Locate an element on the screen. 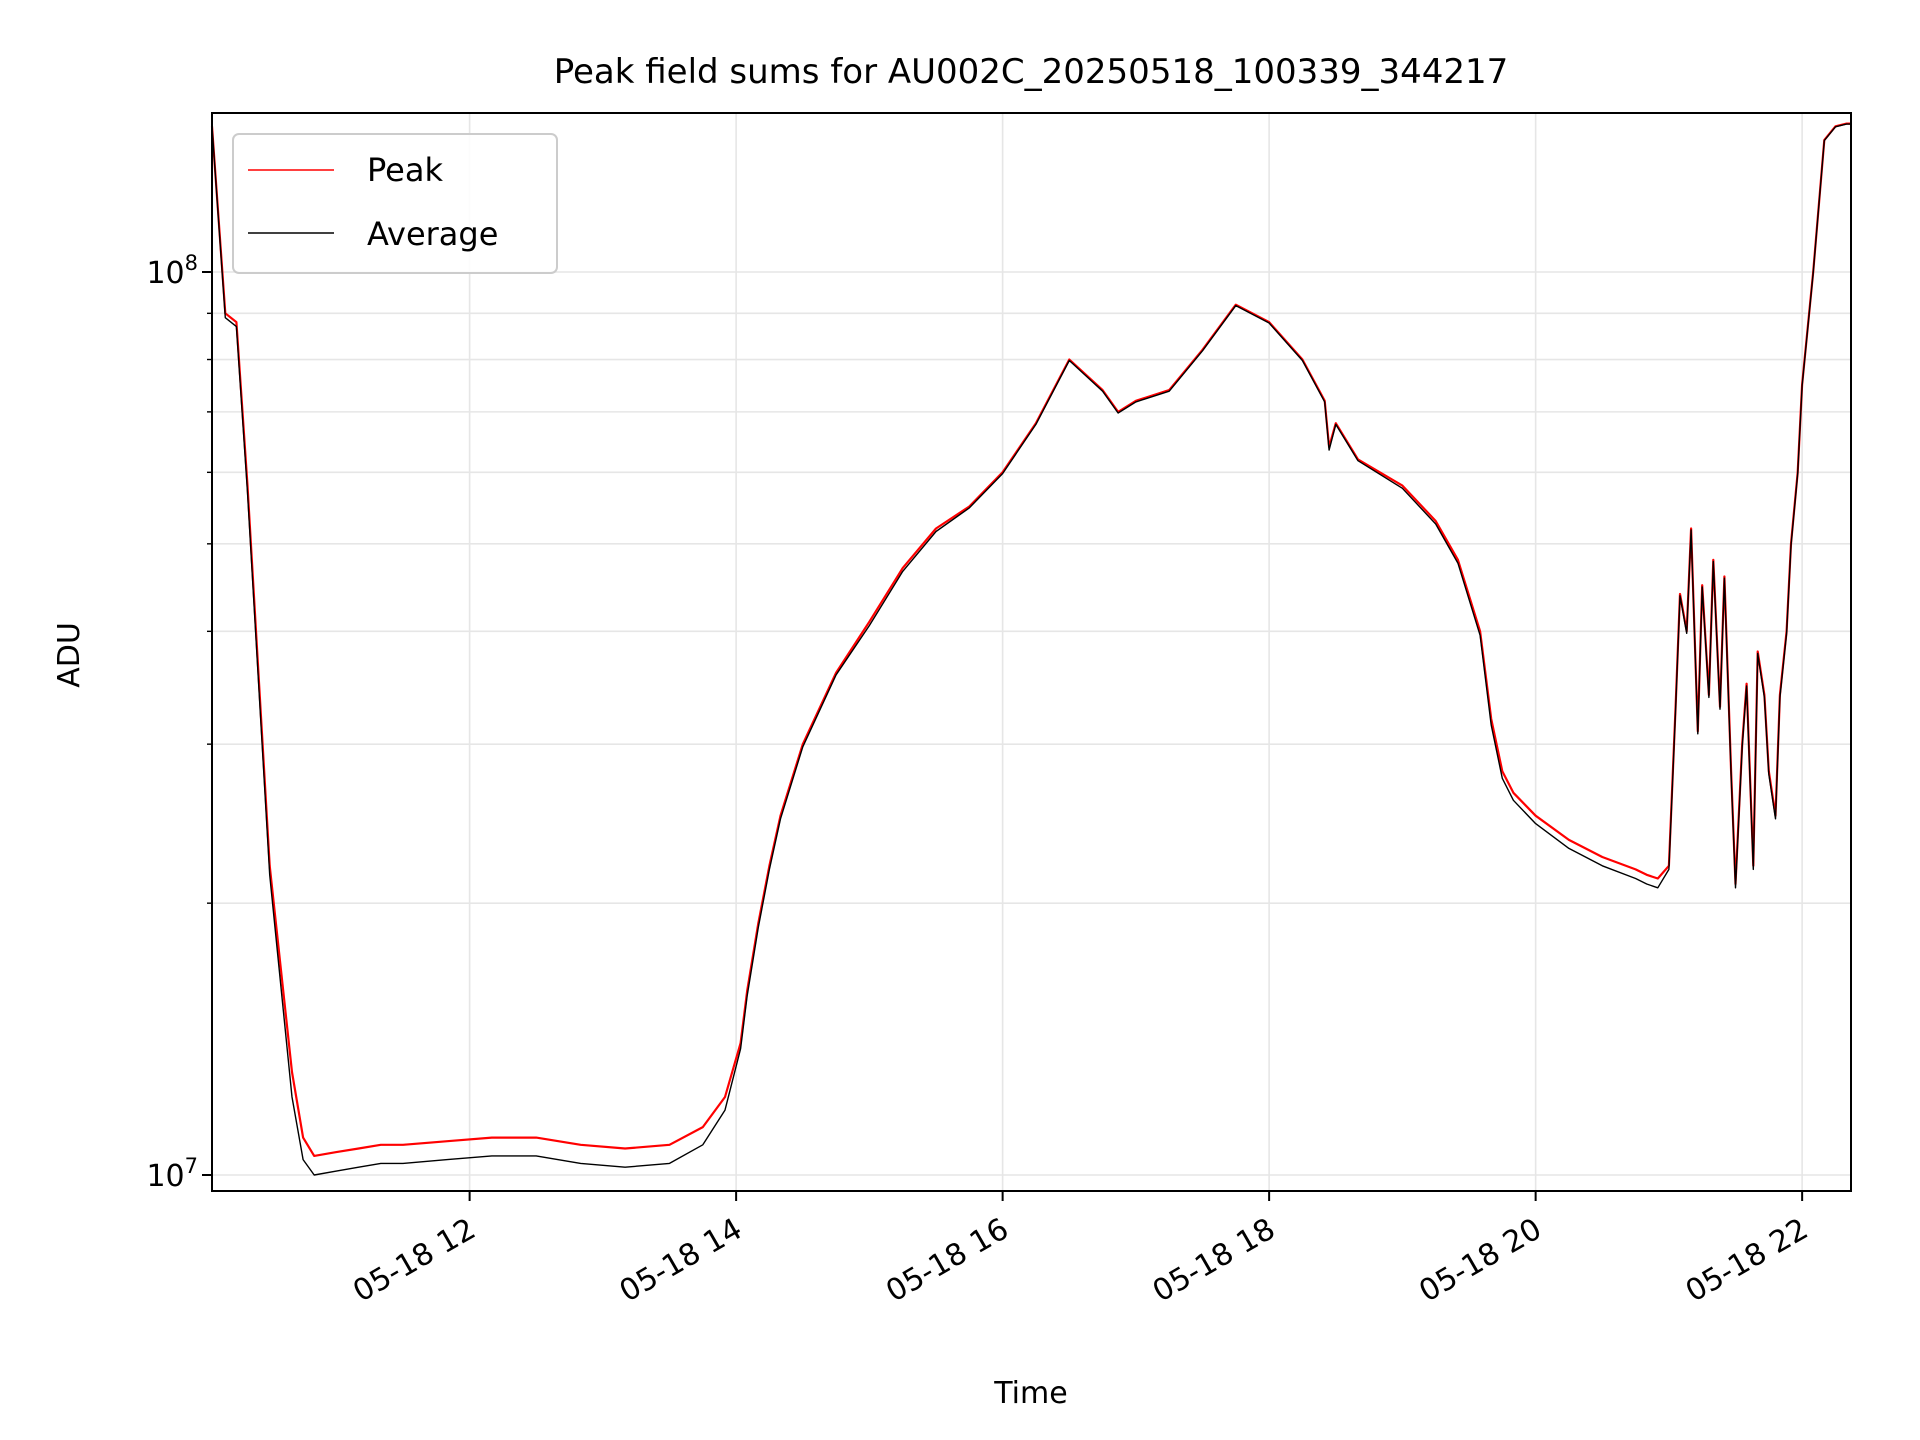  legend-label-average: Average is located at coordinates (432, 234).